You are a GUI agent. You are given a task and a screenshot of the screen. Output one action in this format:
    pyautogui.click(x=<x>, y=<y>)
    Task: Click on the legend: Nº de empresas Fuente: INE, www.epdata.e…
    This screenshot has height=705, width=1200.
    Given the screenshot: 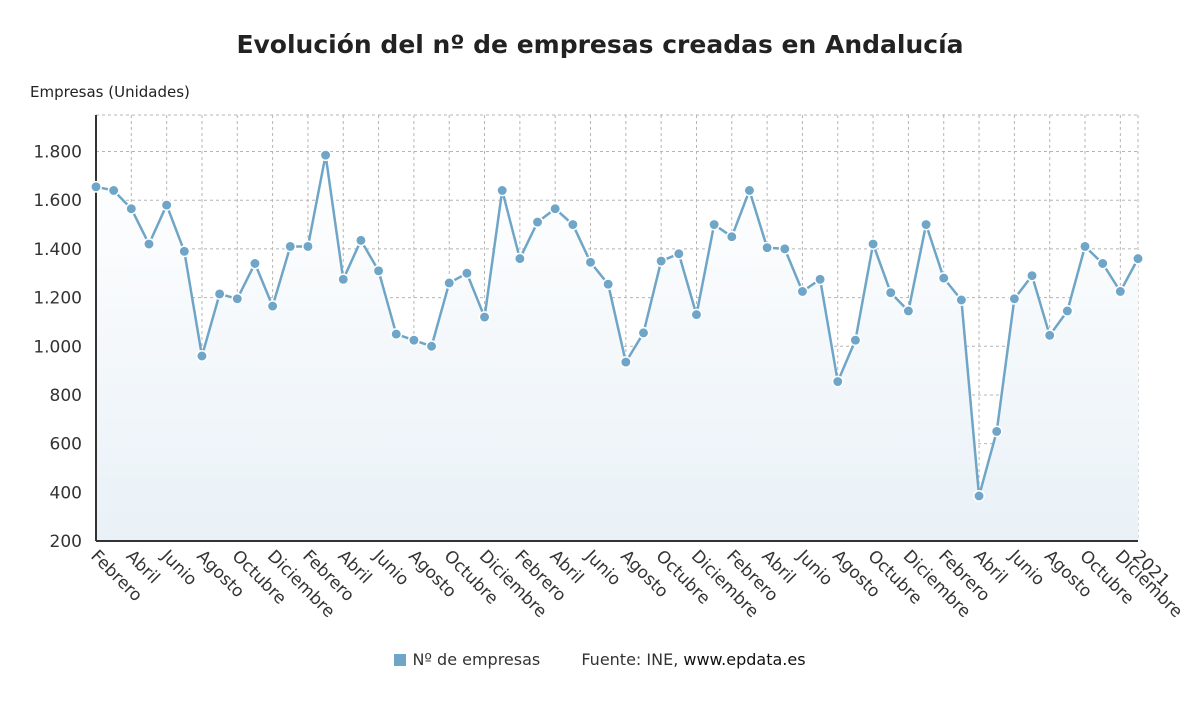 What is the action you would take?
    pyautogui.click(x=600, y=659)
    